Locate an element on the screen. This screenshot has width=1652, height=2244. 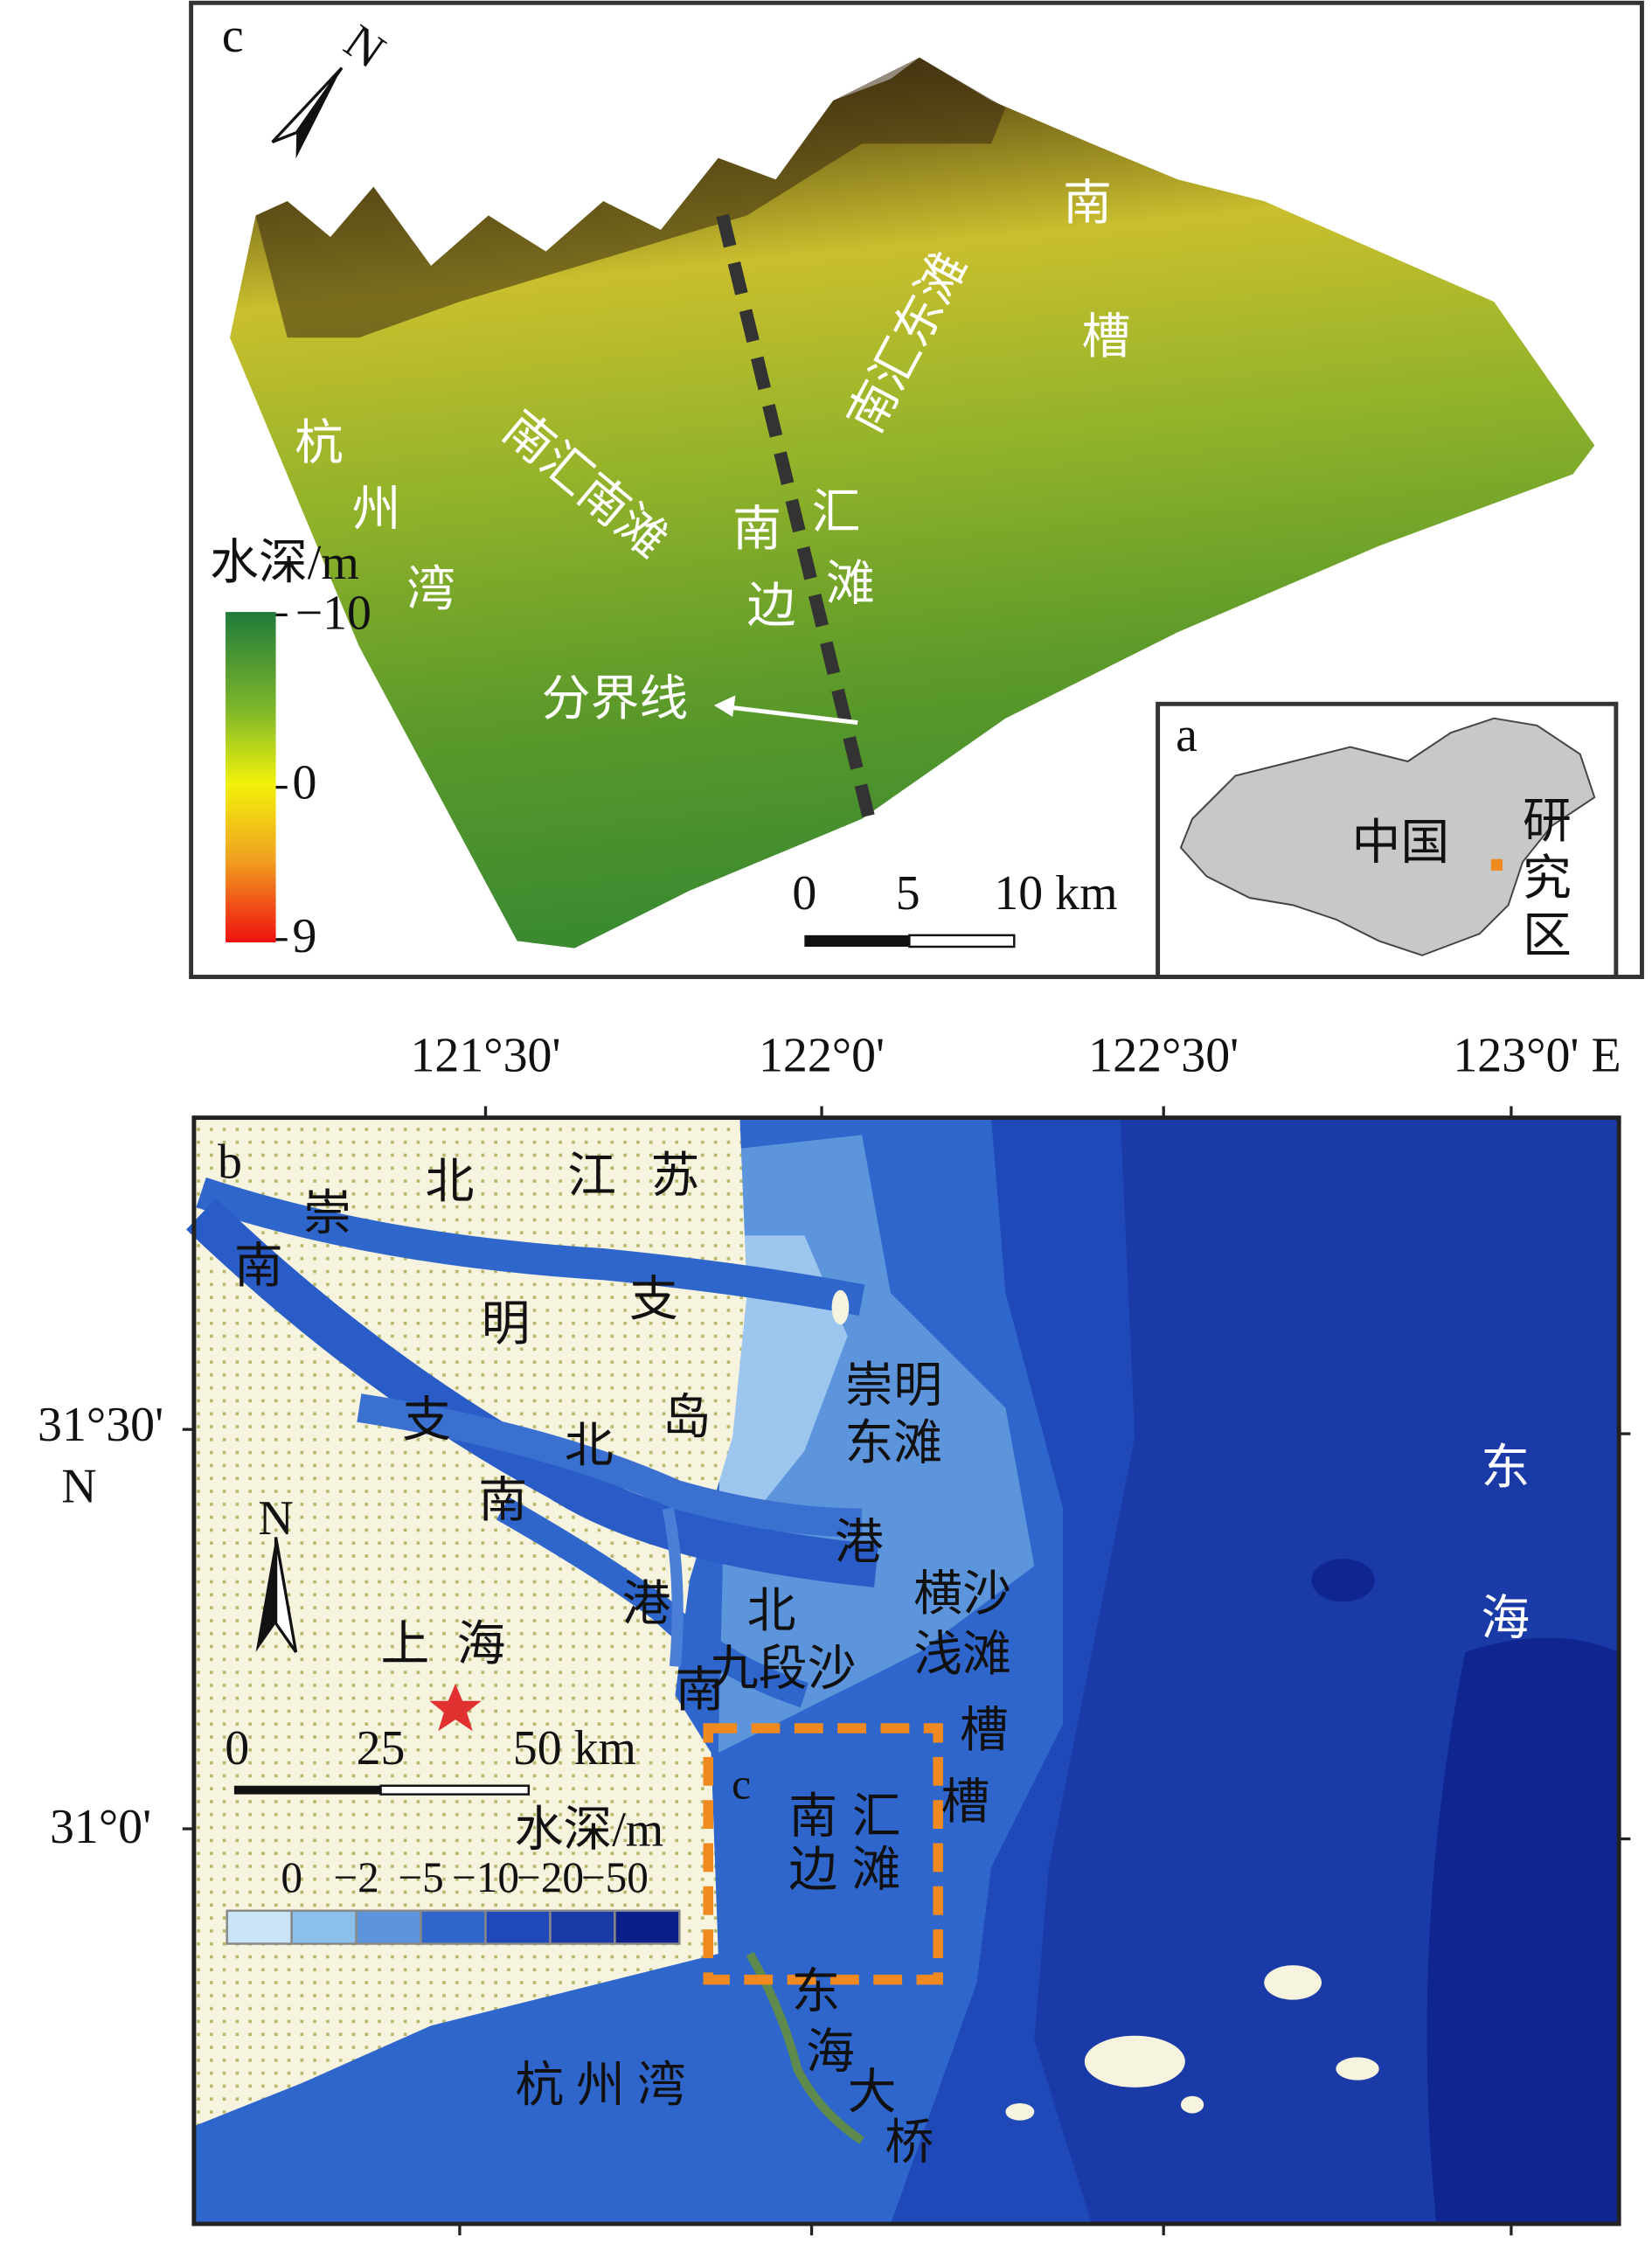
place-label: 江 is located at coordinates (592, 1177).